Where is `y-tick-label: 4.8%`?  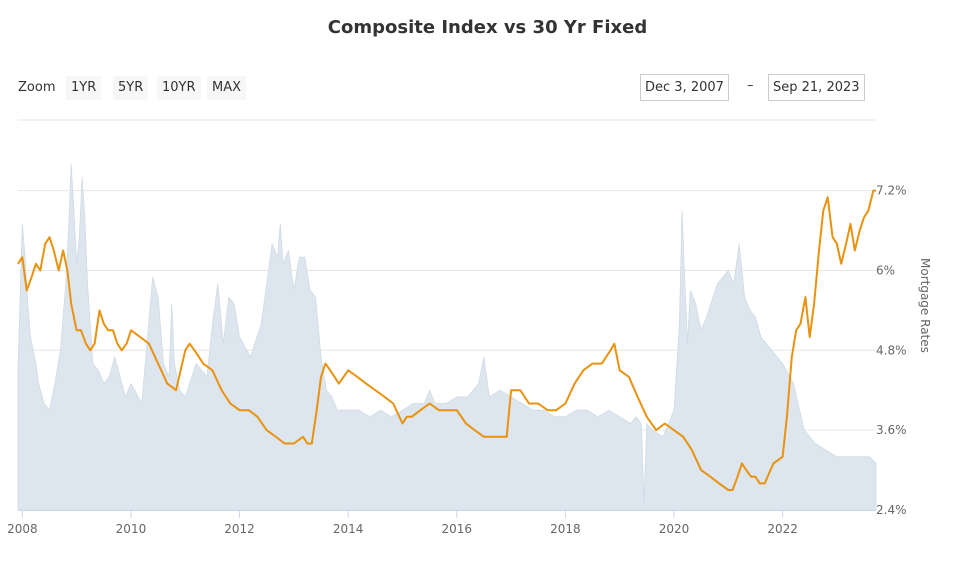
y-tick-label: 4.8% is located at coordinates (891, 350).